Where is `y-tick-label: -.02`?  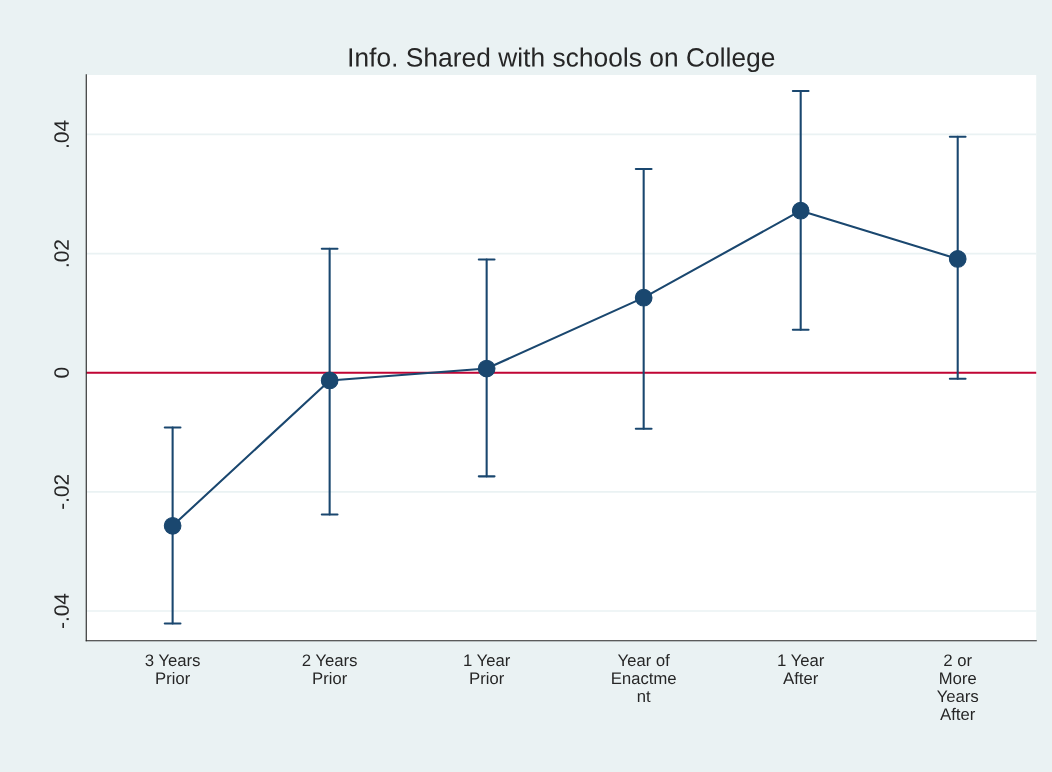
y-tick-label: -.02 is located at coordinates (61, 491).